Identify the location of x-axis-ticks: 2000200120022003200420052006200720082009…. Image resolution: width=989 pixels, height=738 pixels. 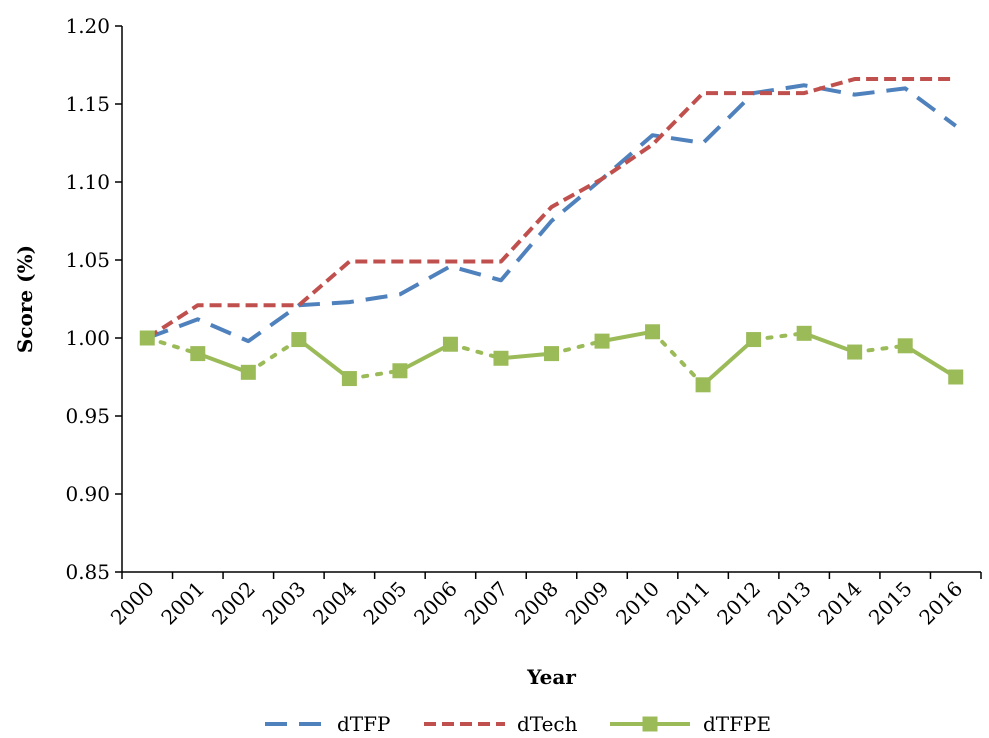
(544, 601).